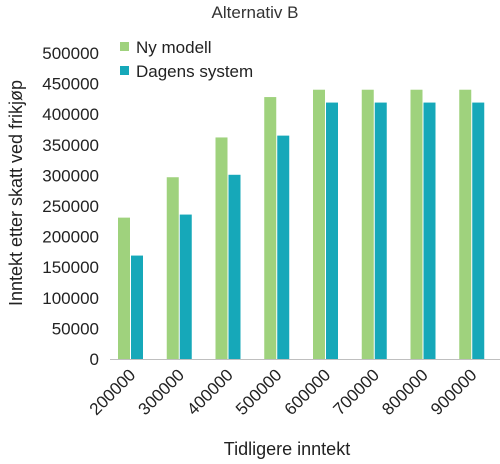 This screenshot has width=500, height=464. I want to click on y-axis-label: Inntekt etter skatt ved frikjøp, so click(16, 193).